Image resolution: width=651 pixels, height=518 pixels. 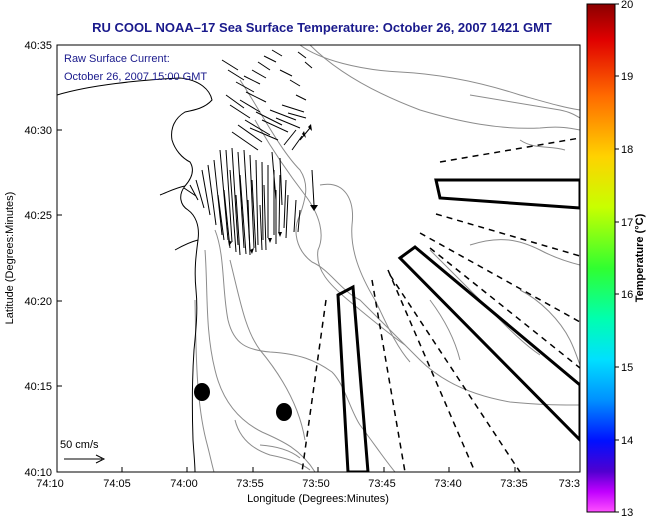 I want to click on y-axis-label: Latitude (Degrees:Minutes), so click(x=10, y=258).